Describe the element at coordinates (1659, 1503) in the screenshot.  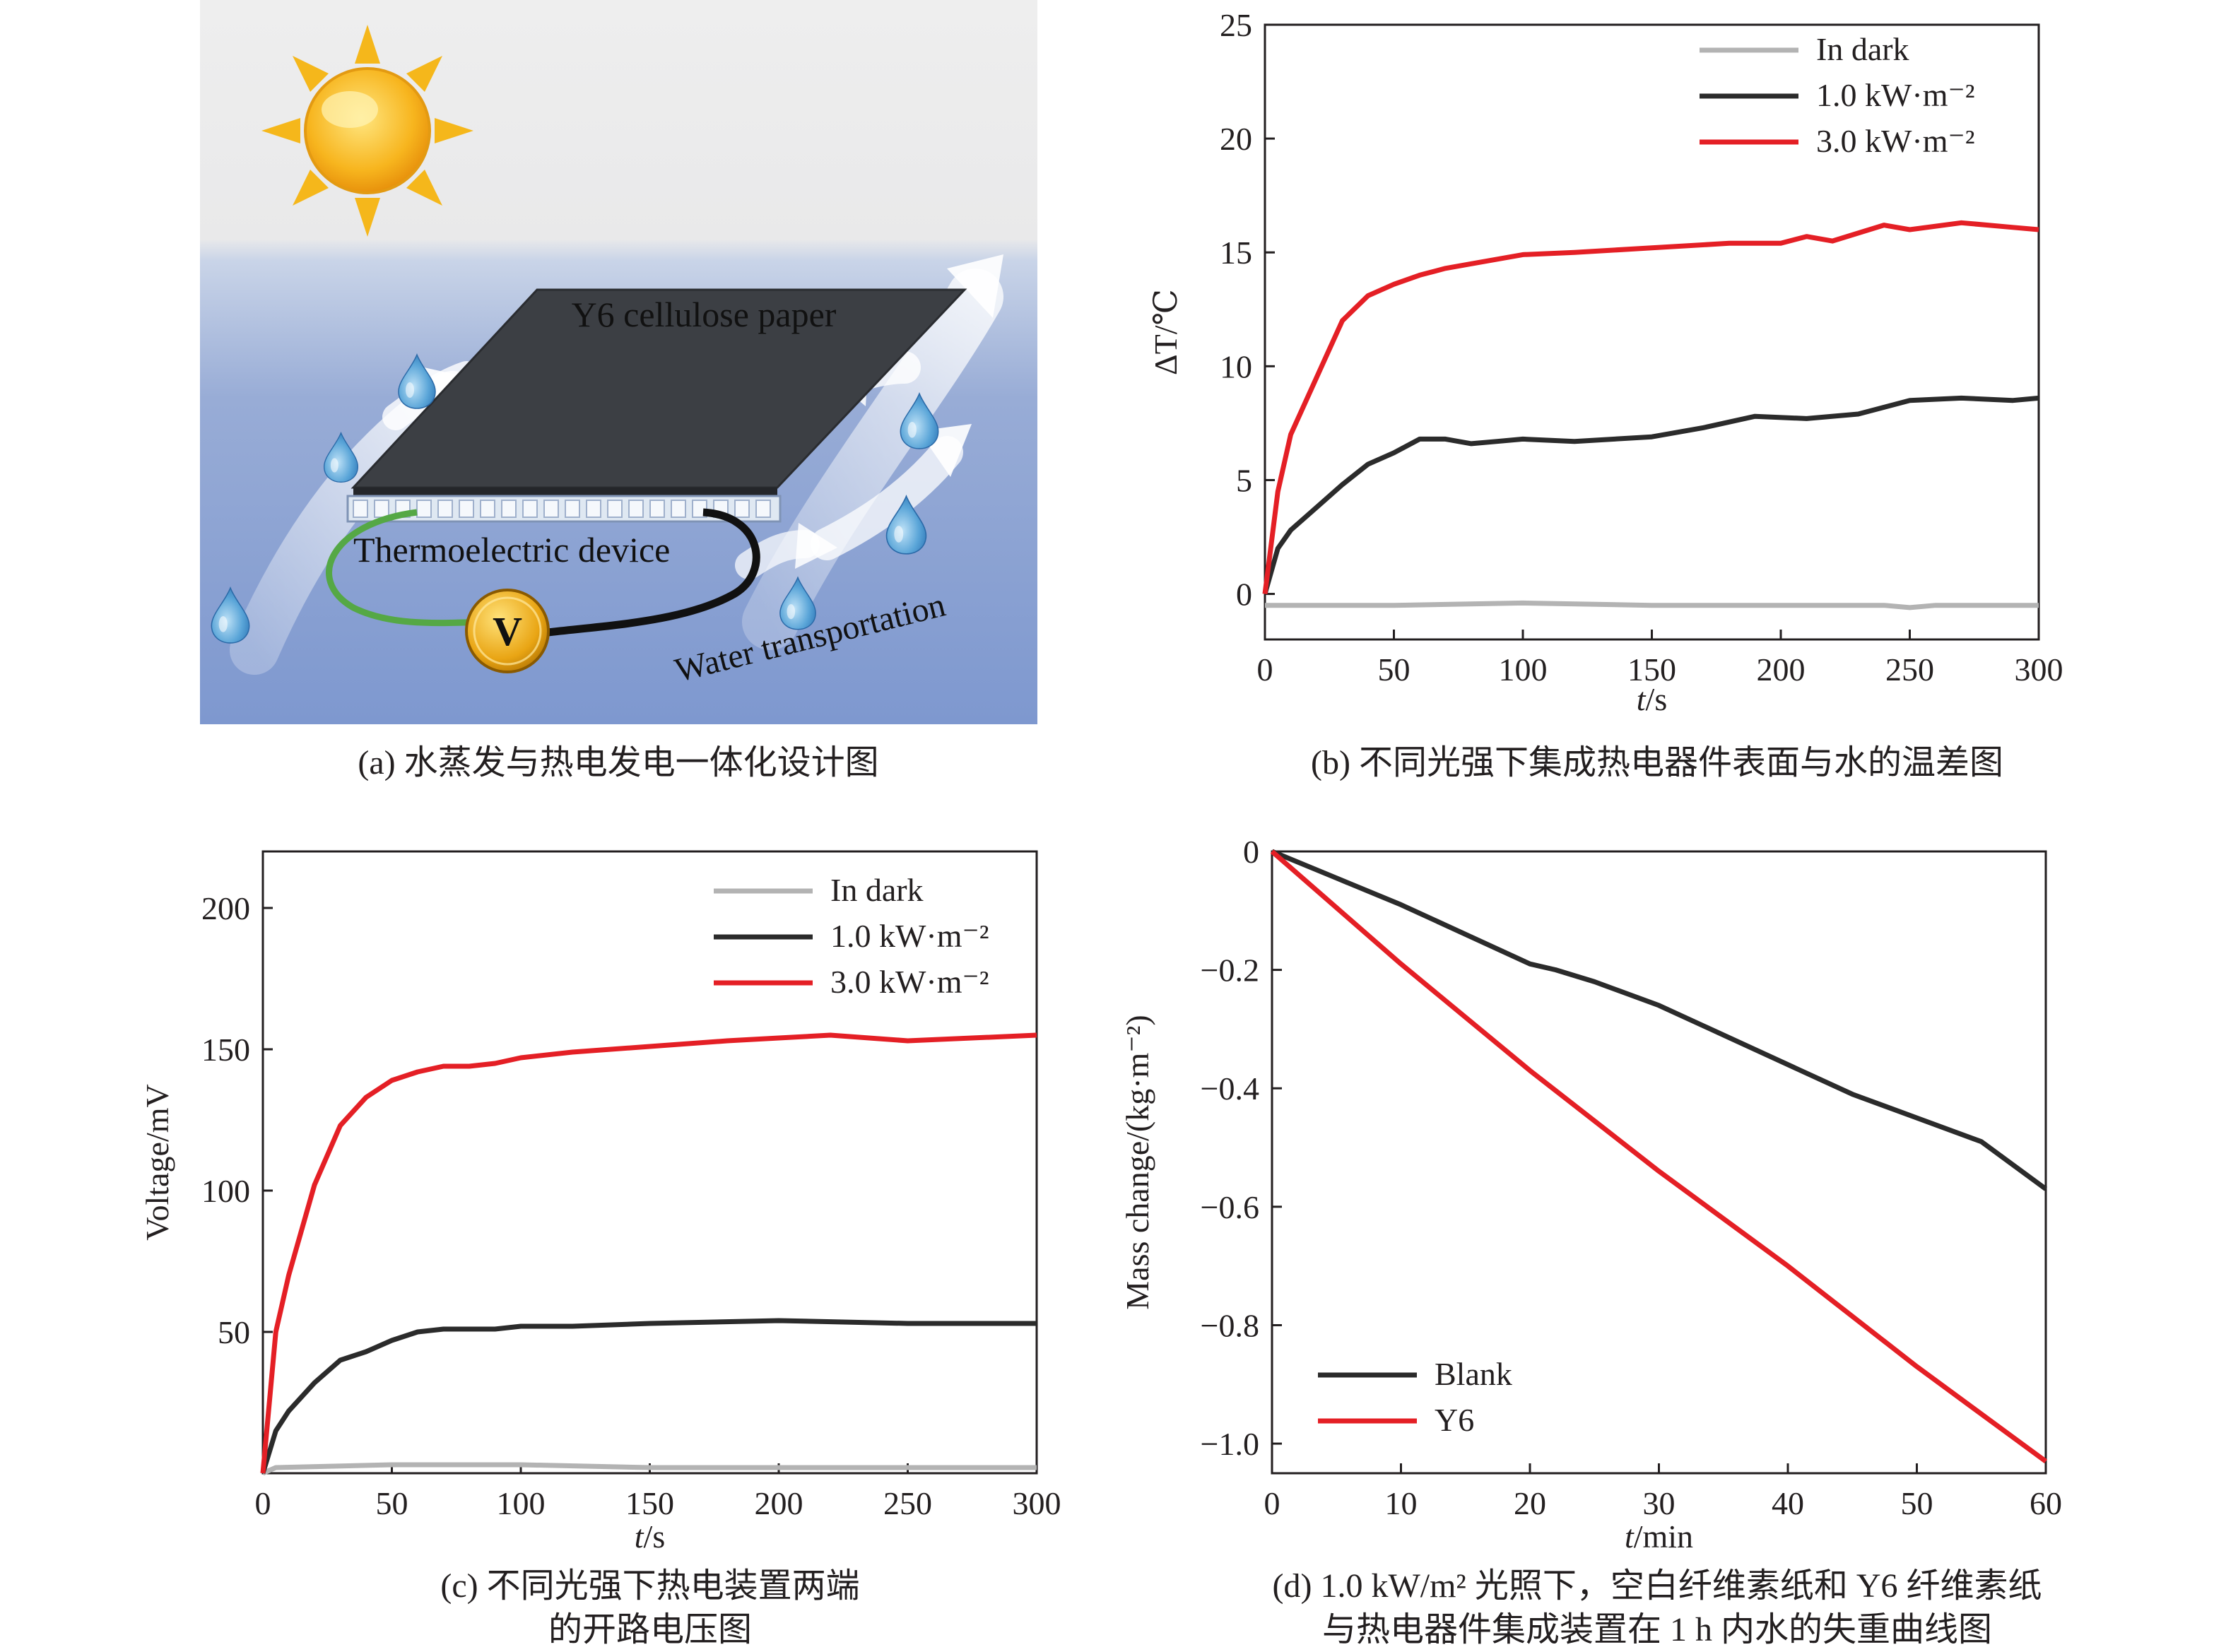
I see `x-tick-label: 30` at that location.